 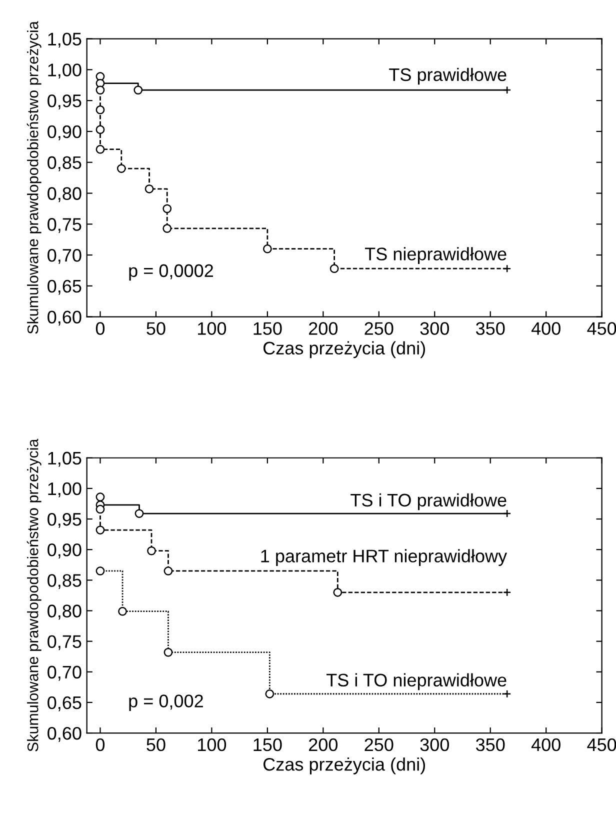 I want to click on annotation: TS nieprawidłowe, so click(x=435, y=255).